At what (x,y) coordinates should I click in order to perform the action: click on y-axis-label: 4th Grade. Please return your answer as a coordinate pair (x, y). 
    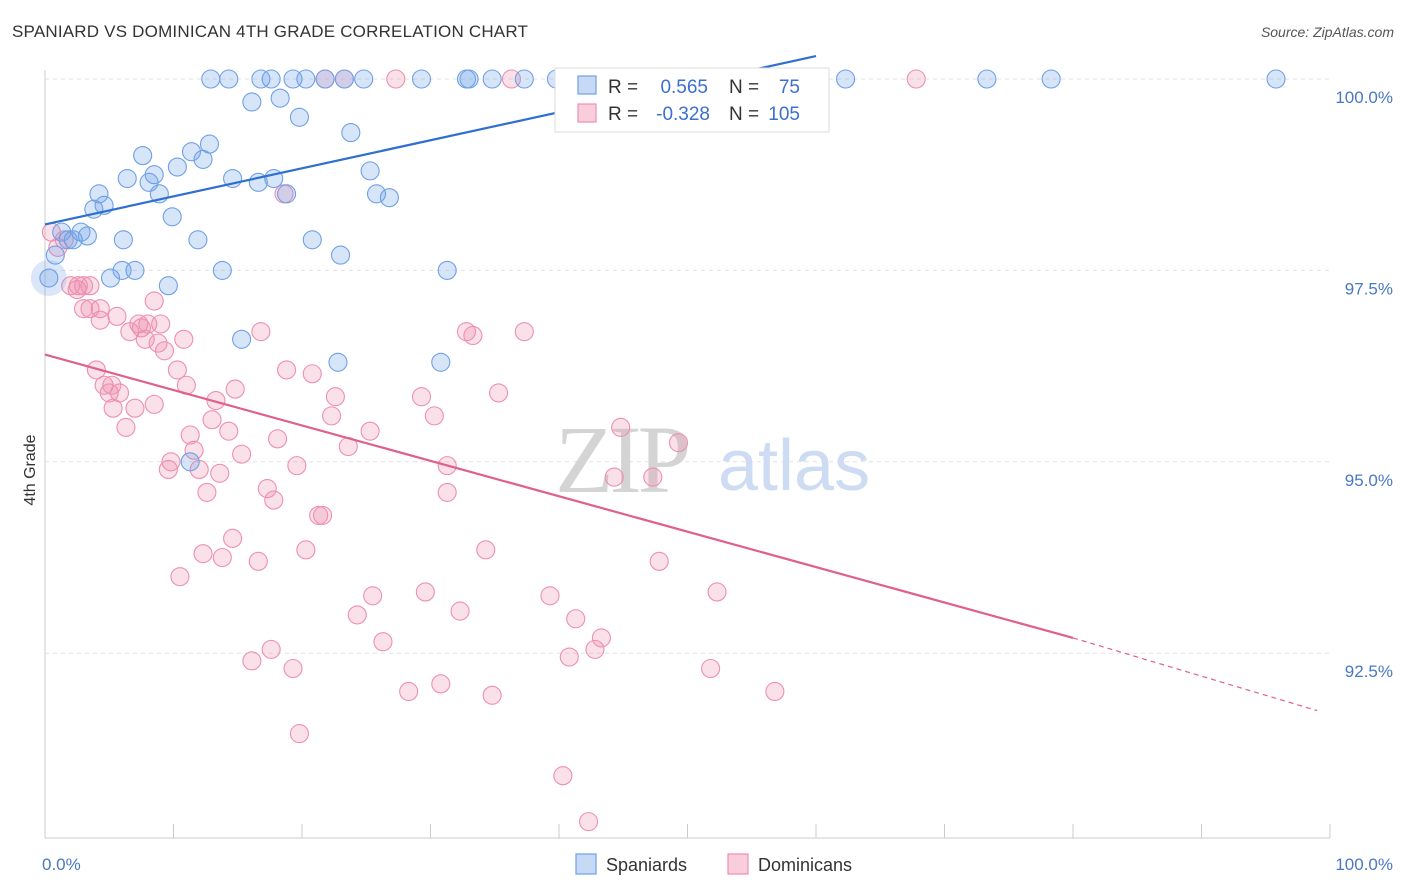
    Looking at the image, I should click on (30, 469).